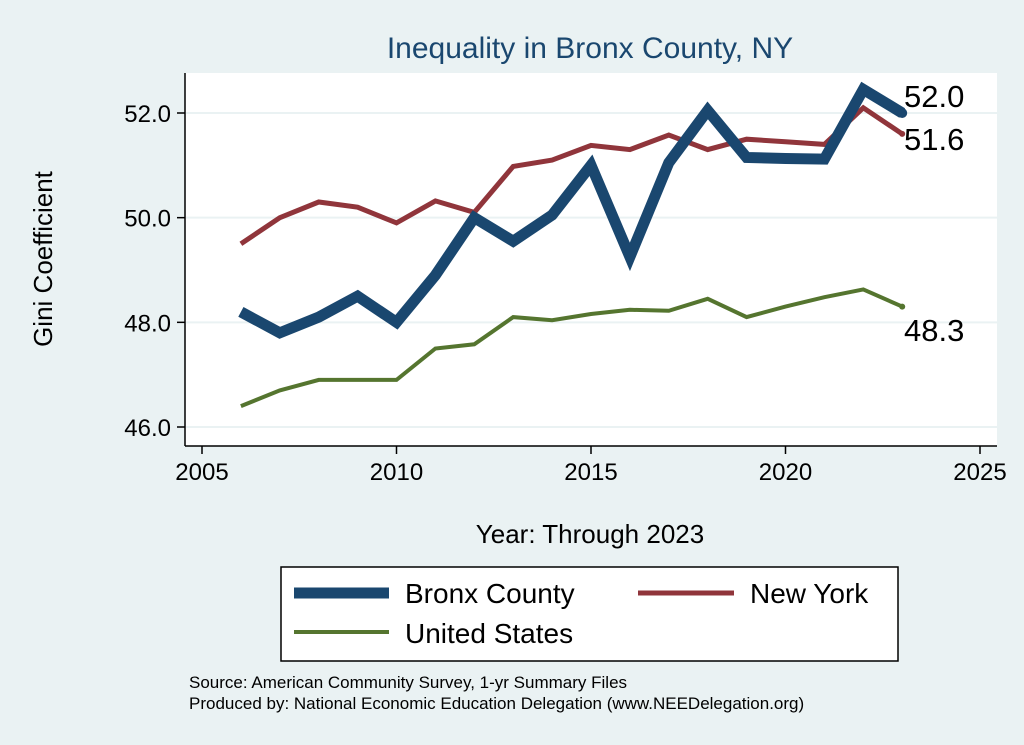 This screenshot has height=745, width=1024. I want to click on legend-label: New York, so click(809, 593).